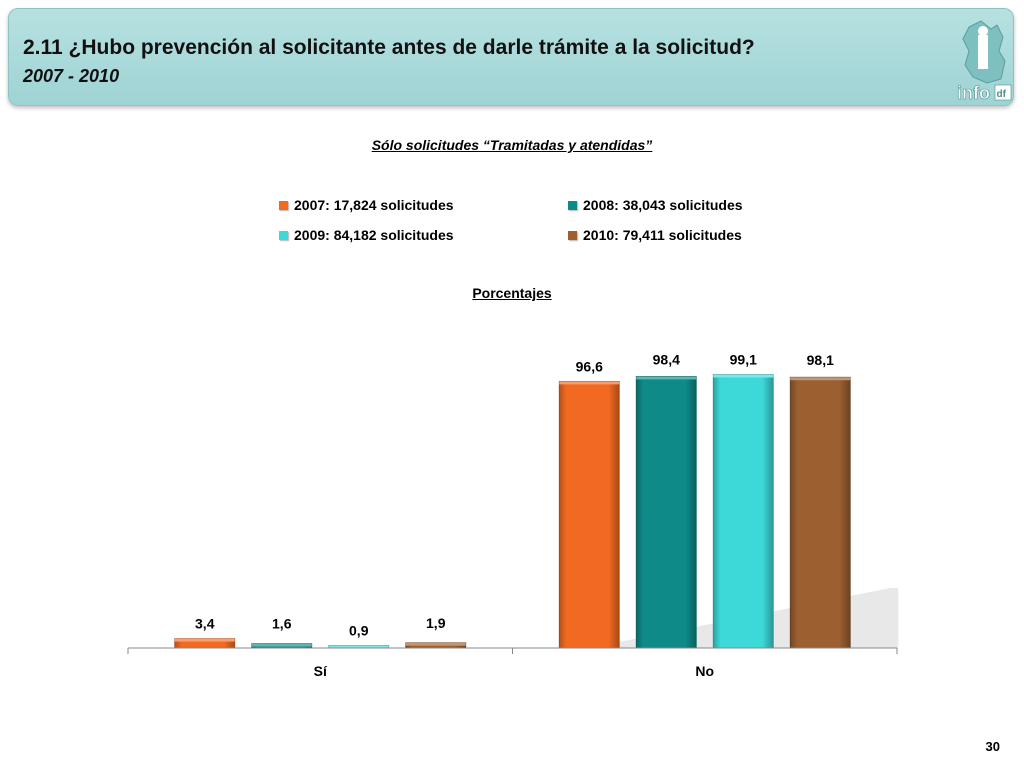 Image resolution: width=1024 pixels, height=768 pixels. I want to click on legend-swatch-2009, so click(283, 235).